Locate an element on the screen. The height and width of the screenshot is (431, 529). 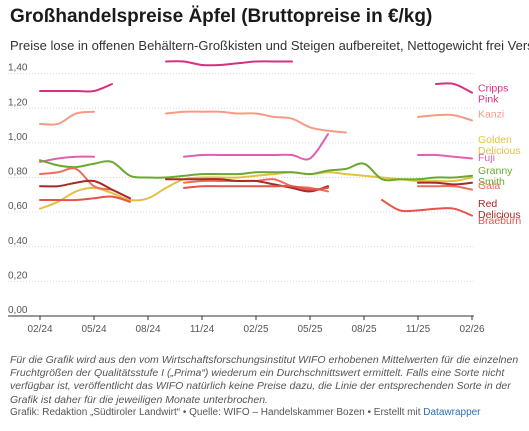
series-label-line: Smith is located at coordinates (491, 182).